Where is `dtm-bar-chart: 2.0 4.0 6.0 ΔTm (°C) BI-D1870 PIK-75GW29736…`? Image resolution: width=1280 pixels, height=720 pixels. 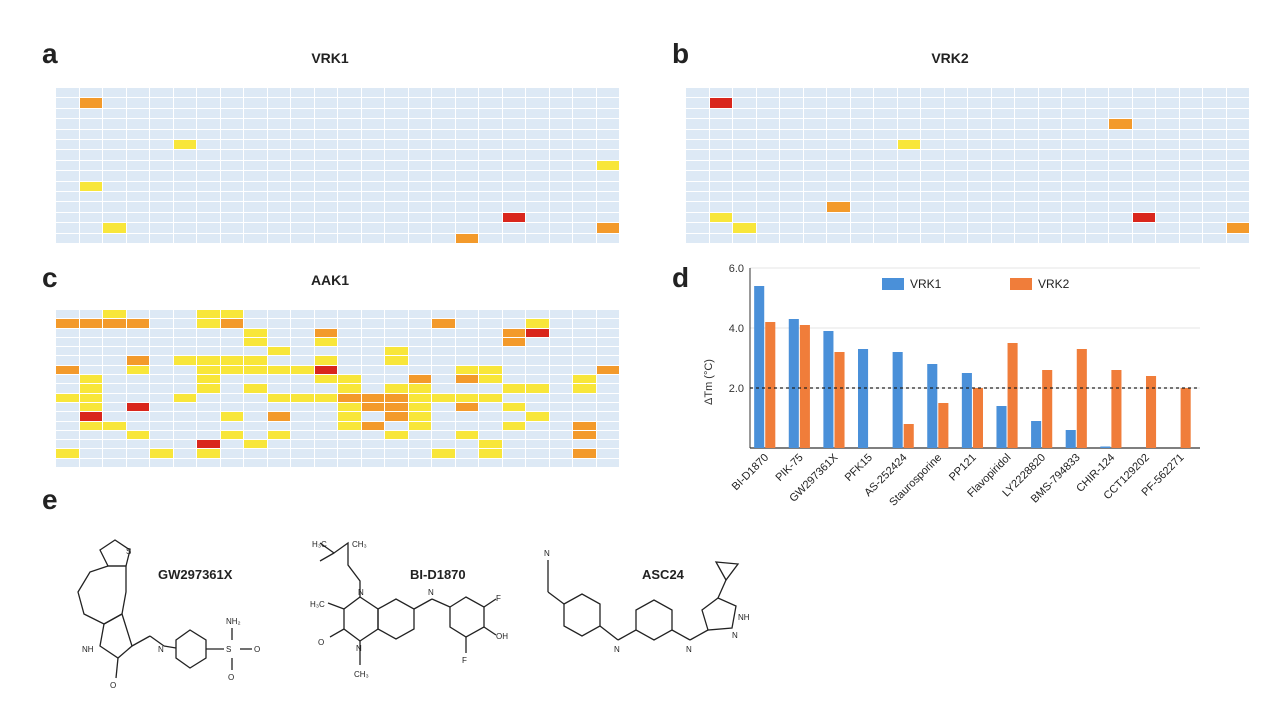
dtm-bar-chart: 2.0 4.0 6.0 ΔTm (°C) BI-D1870 PIK-75GW29736… is located at coordinates (951, 386).